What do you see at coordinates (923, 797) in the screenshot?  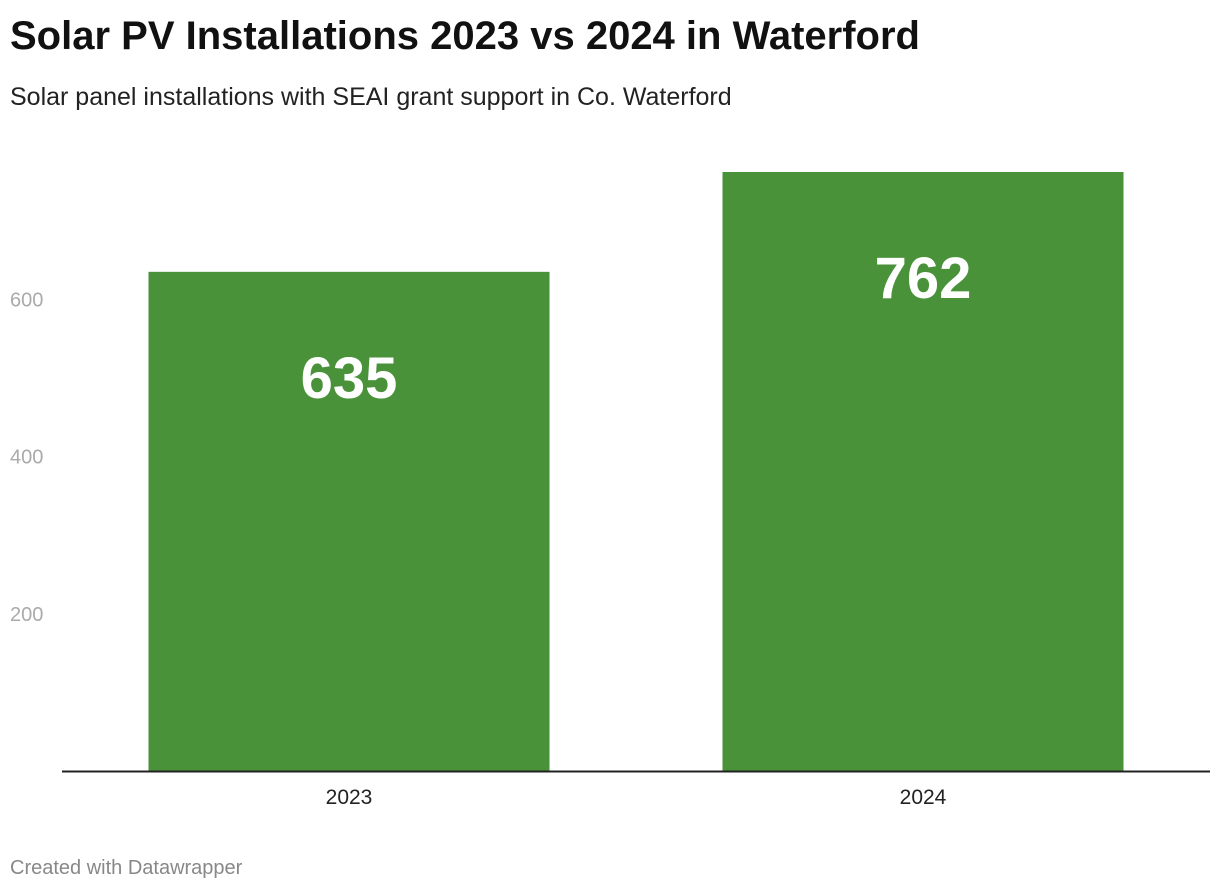 I see `x-category-label-2024: 2024` at bounding box center [923, 797].